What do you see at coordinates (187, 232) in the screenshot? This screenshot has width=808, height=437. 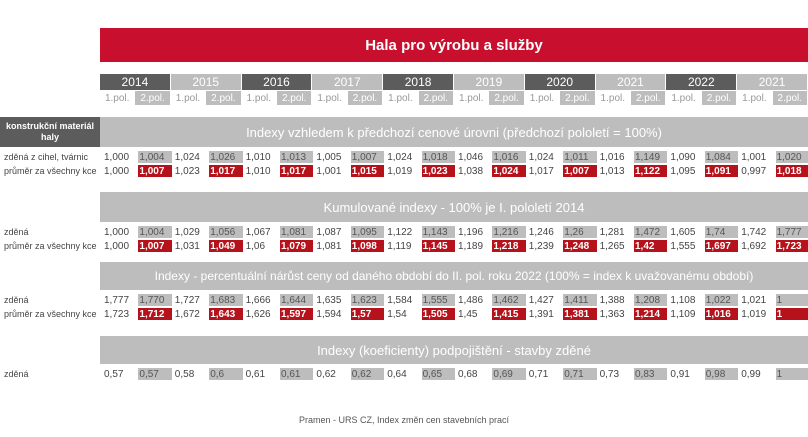 I see `value-cell: 1,029` at bounding box center [187, 232].